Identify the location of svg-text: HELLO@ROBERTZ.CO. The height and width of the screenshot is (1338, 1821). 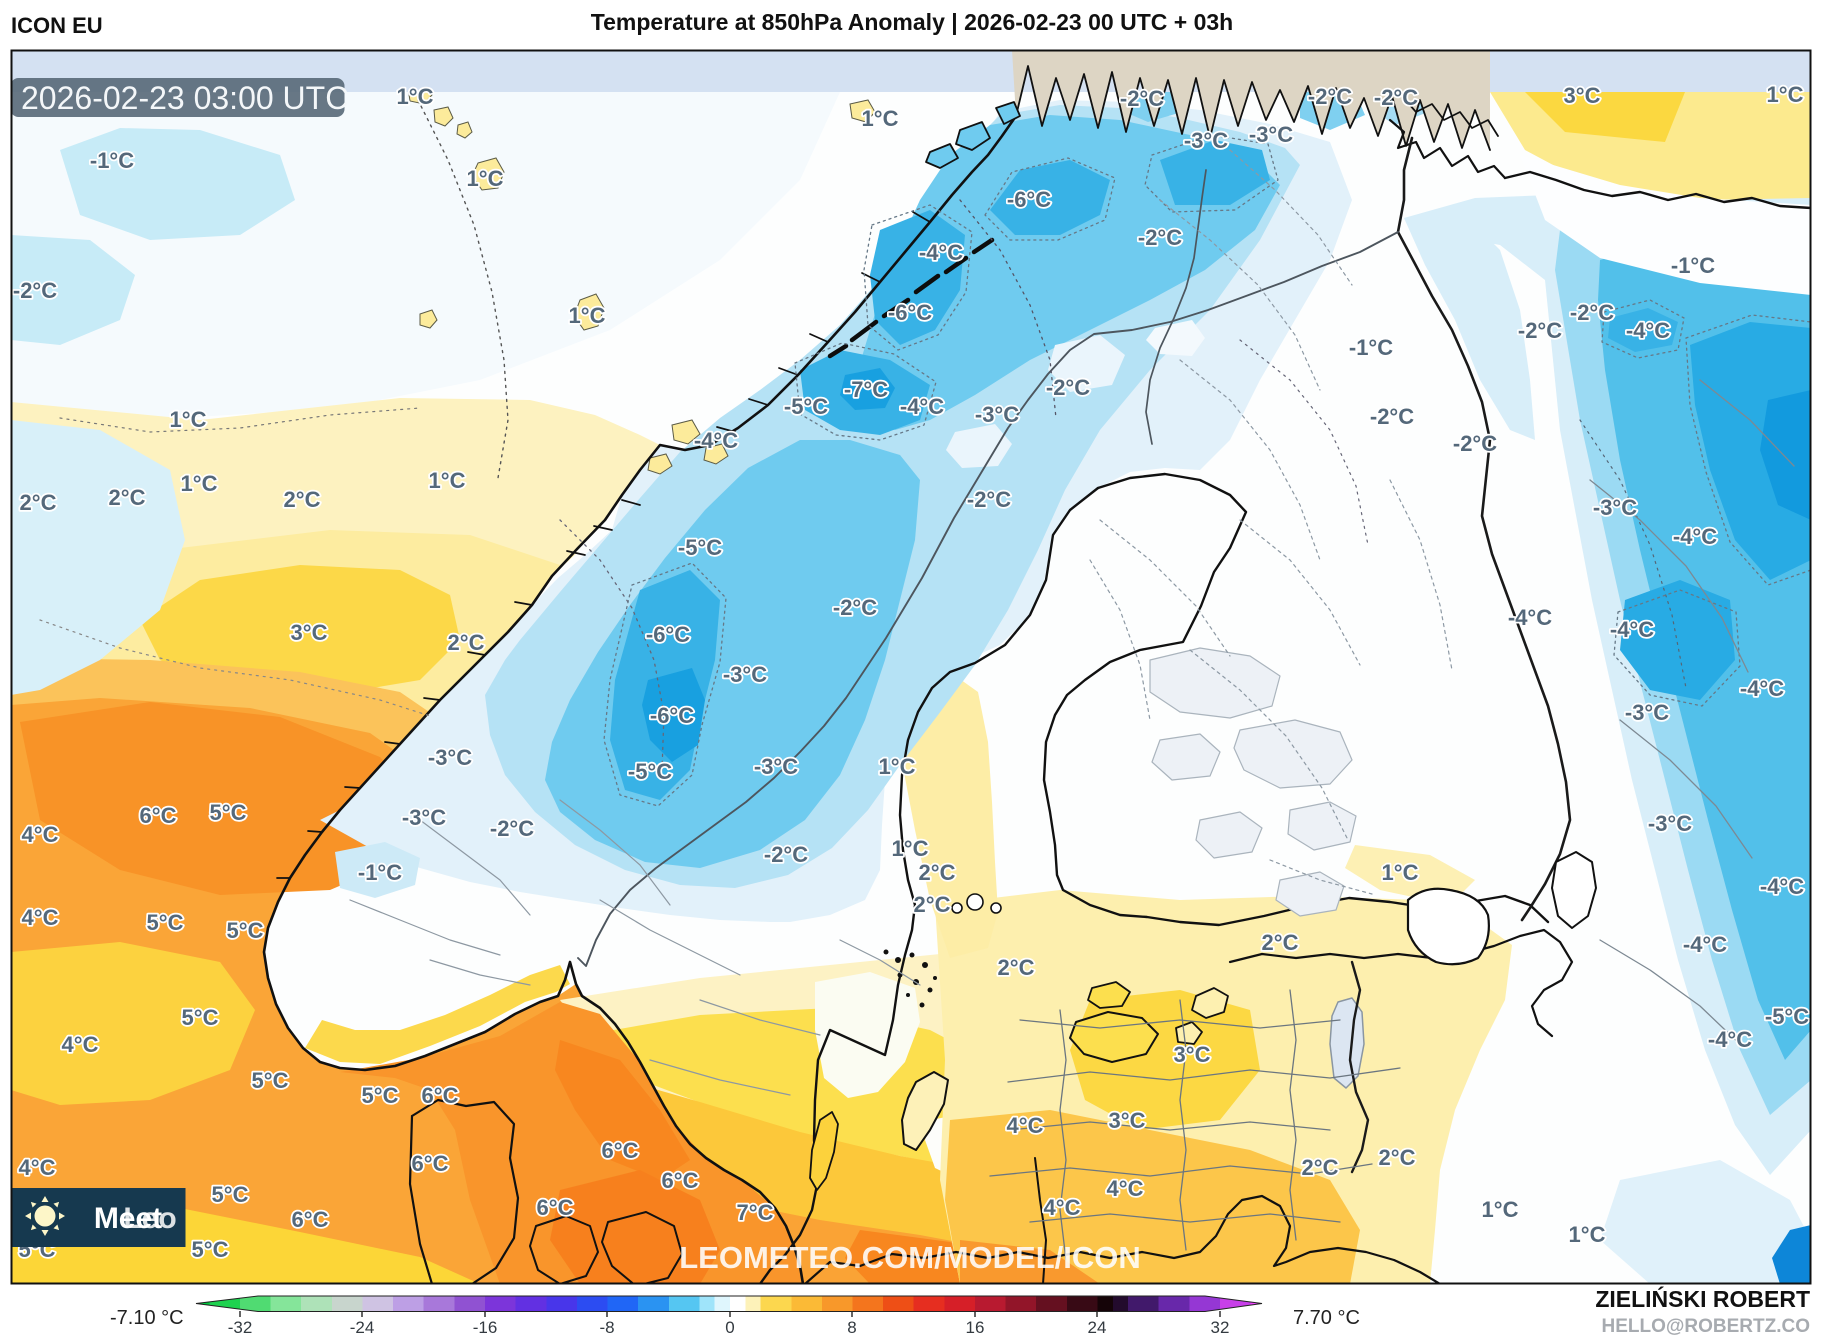
(1705, 1326).